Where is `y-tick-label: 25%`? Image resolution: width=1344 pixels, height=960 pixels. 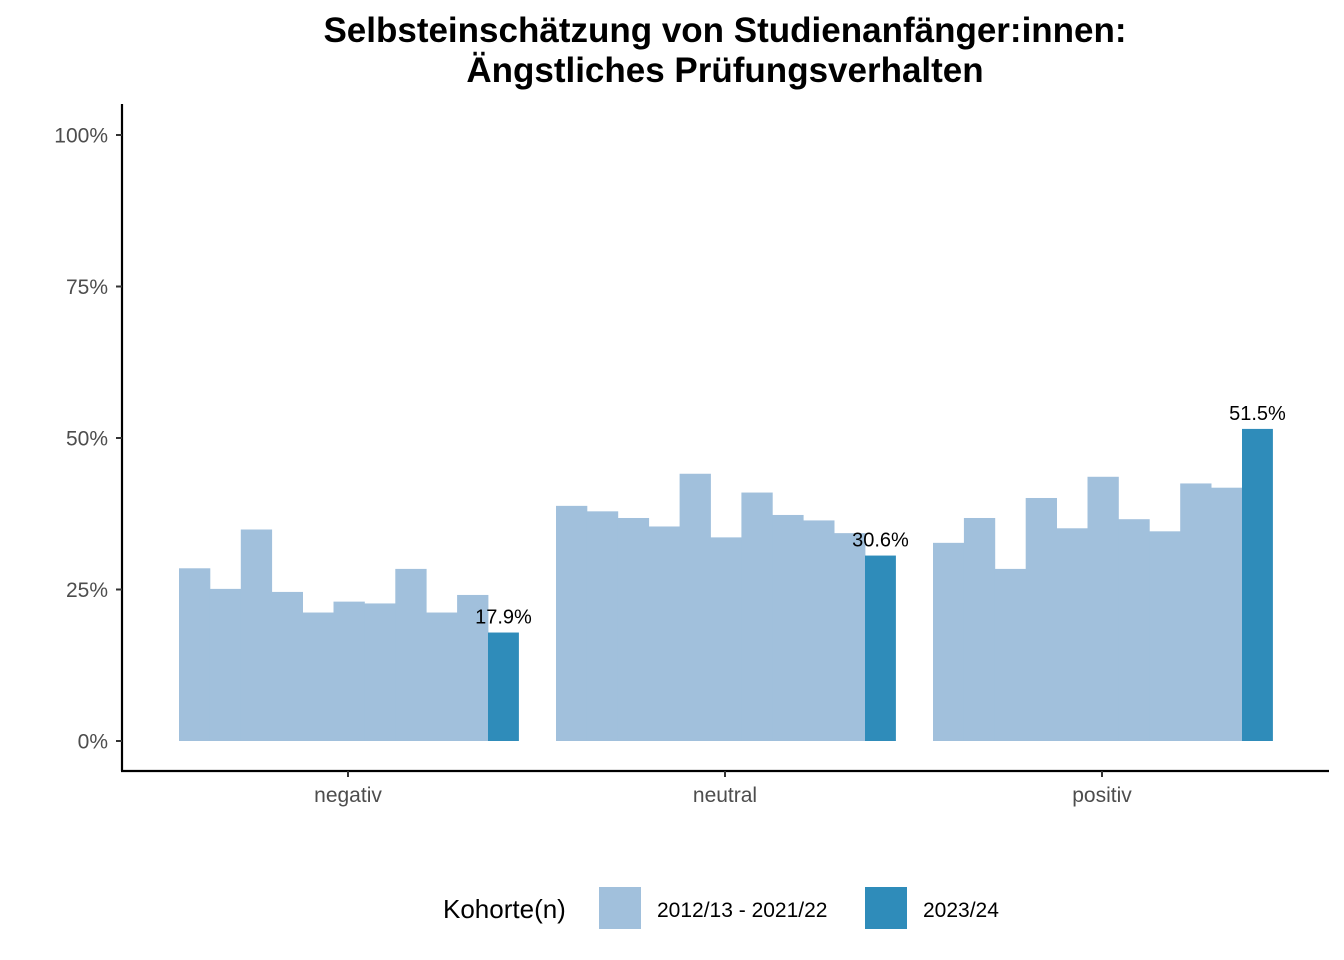 y-tick-label: 25% is located at coordinates (87, 590).